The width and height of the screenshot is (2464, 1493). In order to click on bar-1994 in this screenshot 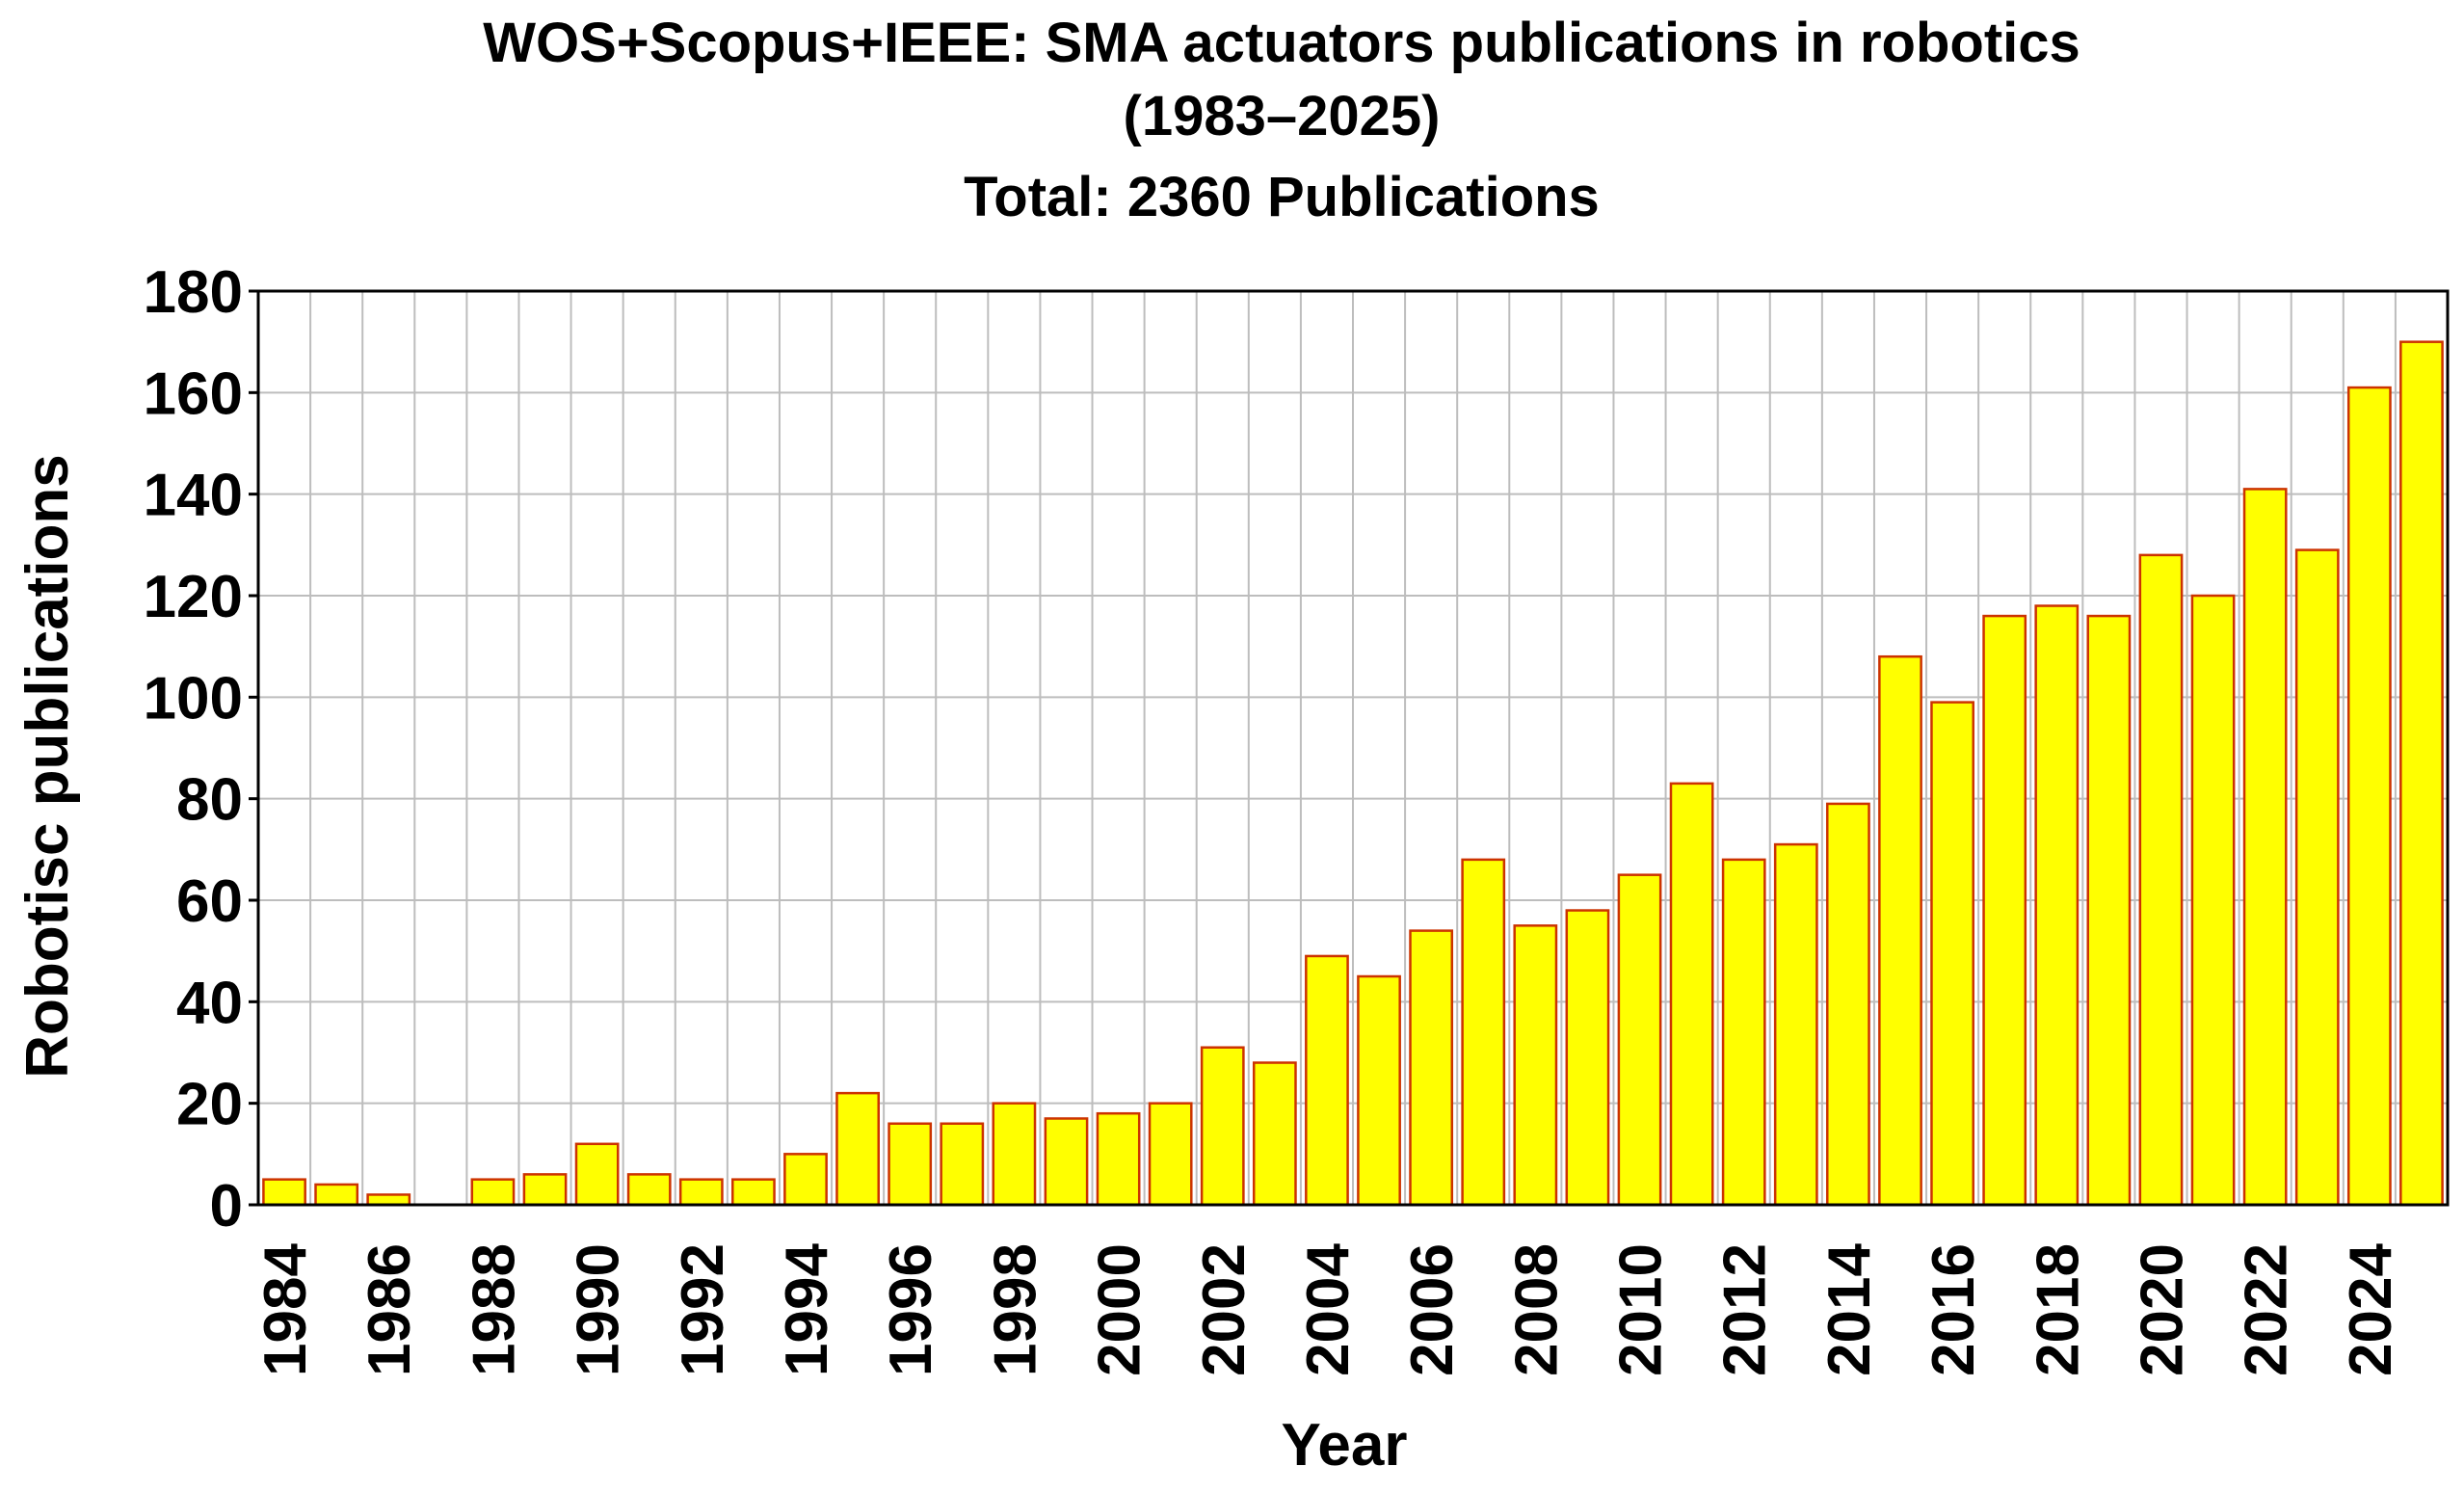, I will do `click(805, 1180)`.